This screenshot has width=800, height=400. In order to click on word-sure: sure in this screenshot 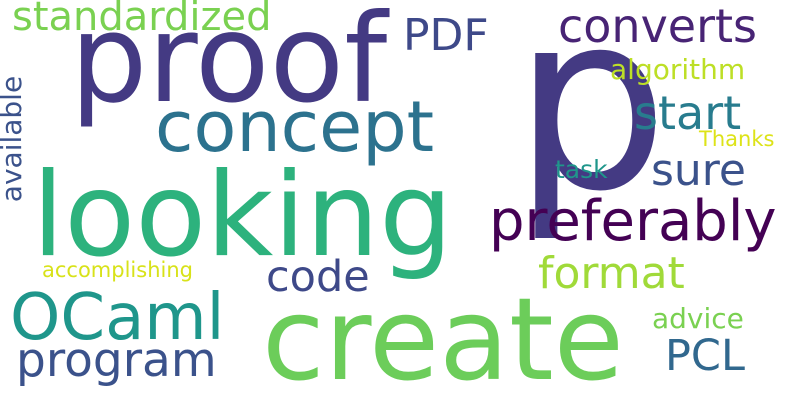, I will do `click(699, 170)`.